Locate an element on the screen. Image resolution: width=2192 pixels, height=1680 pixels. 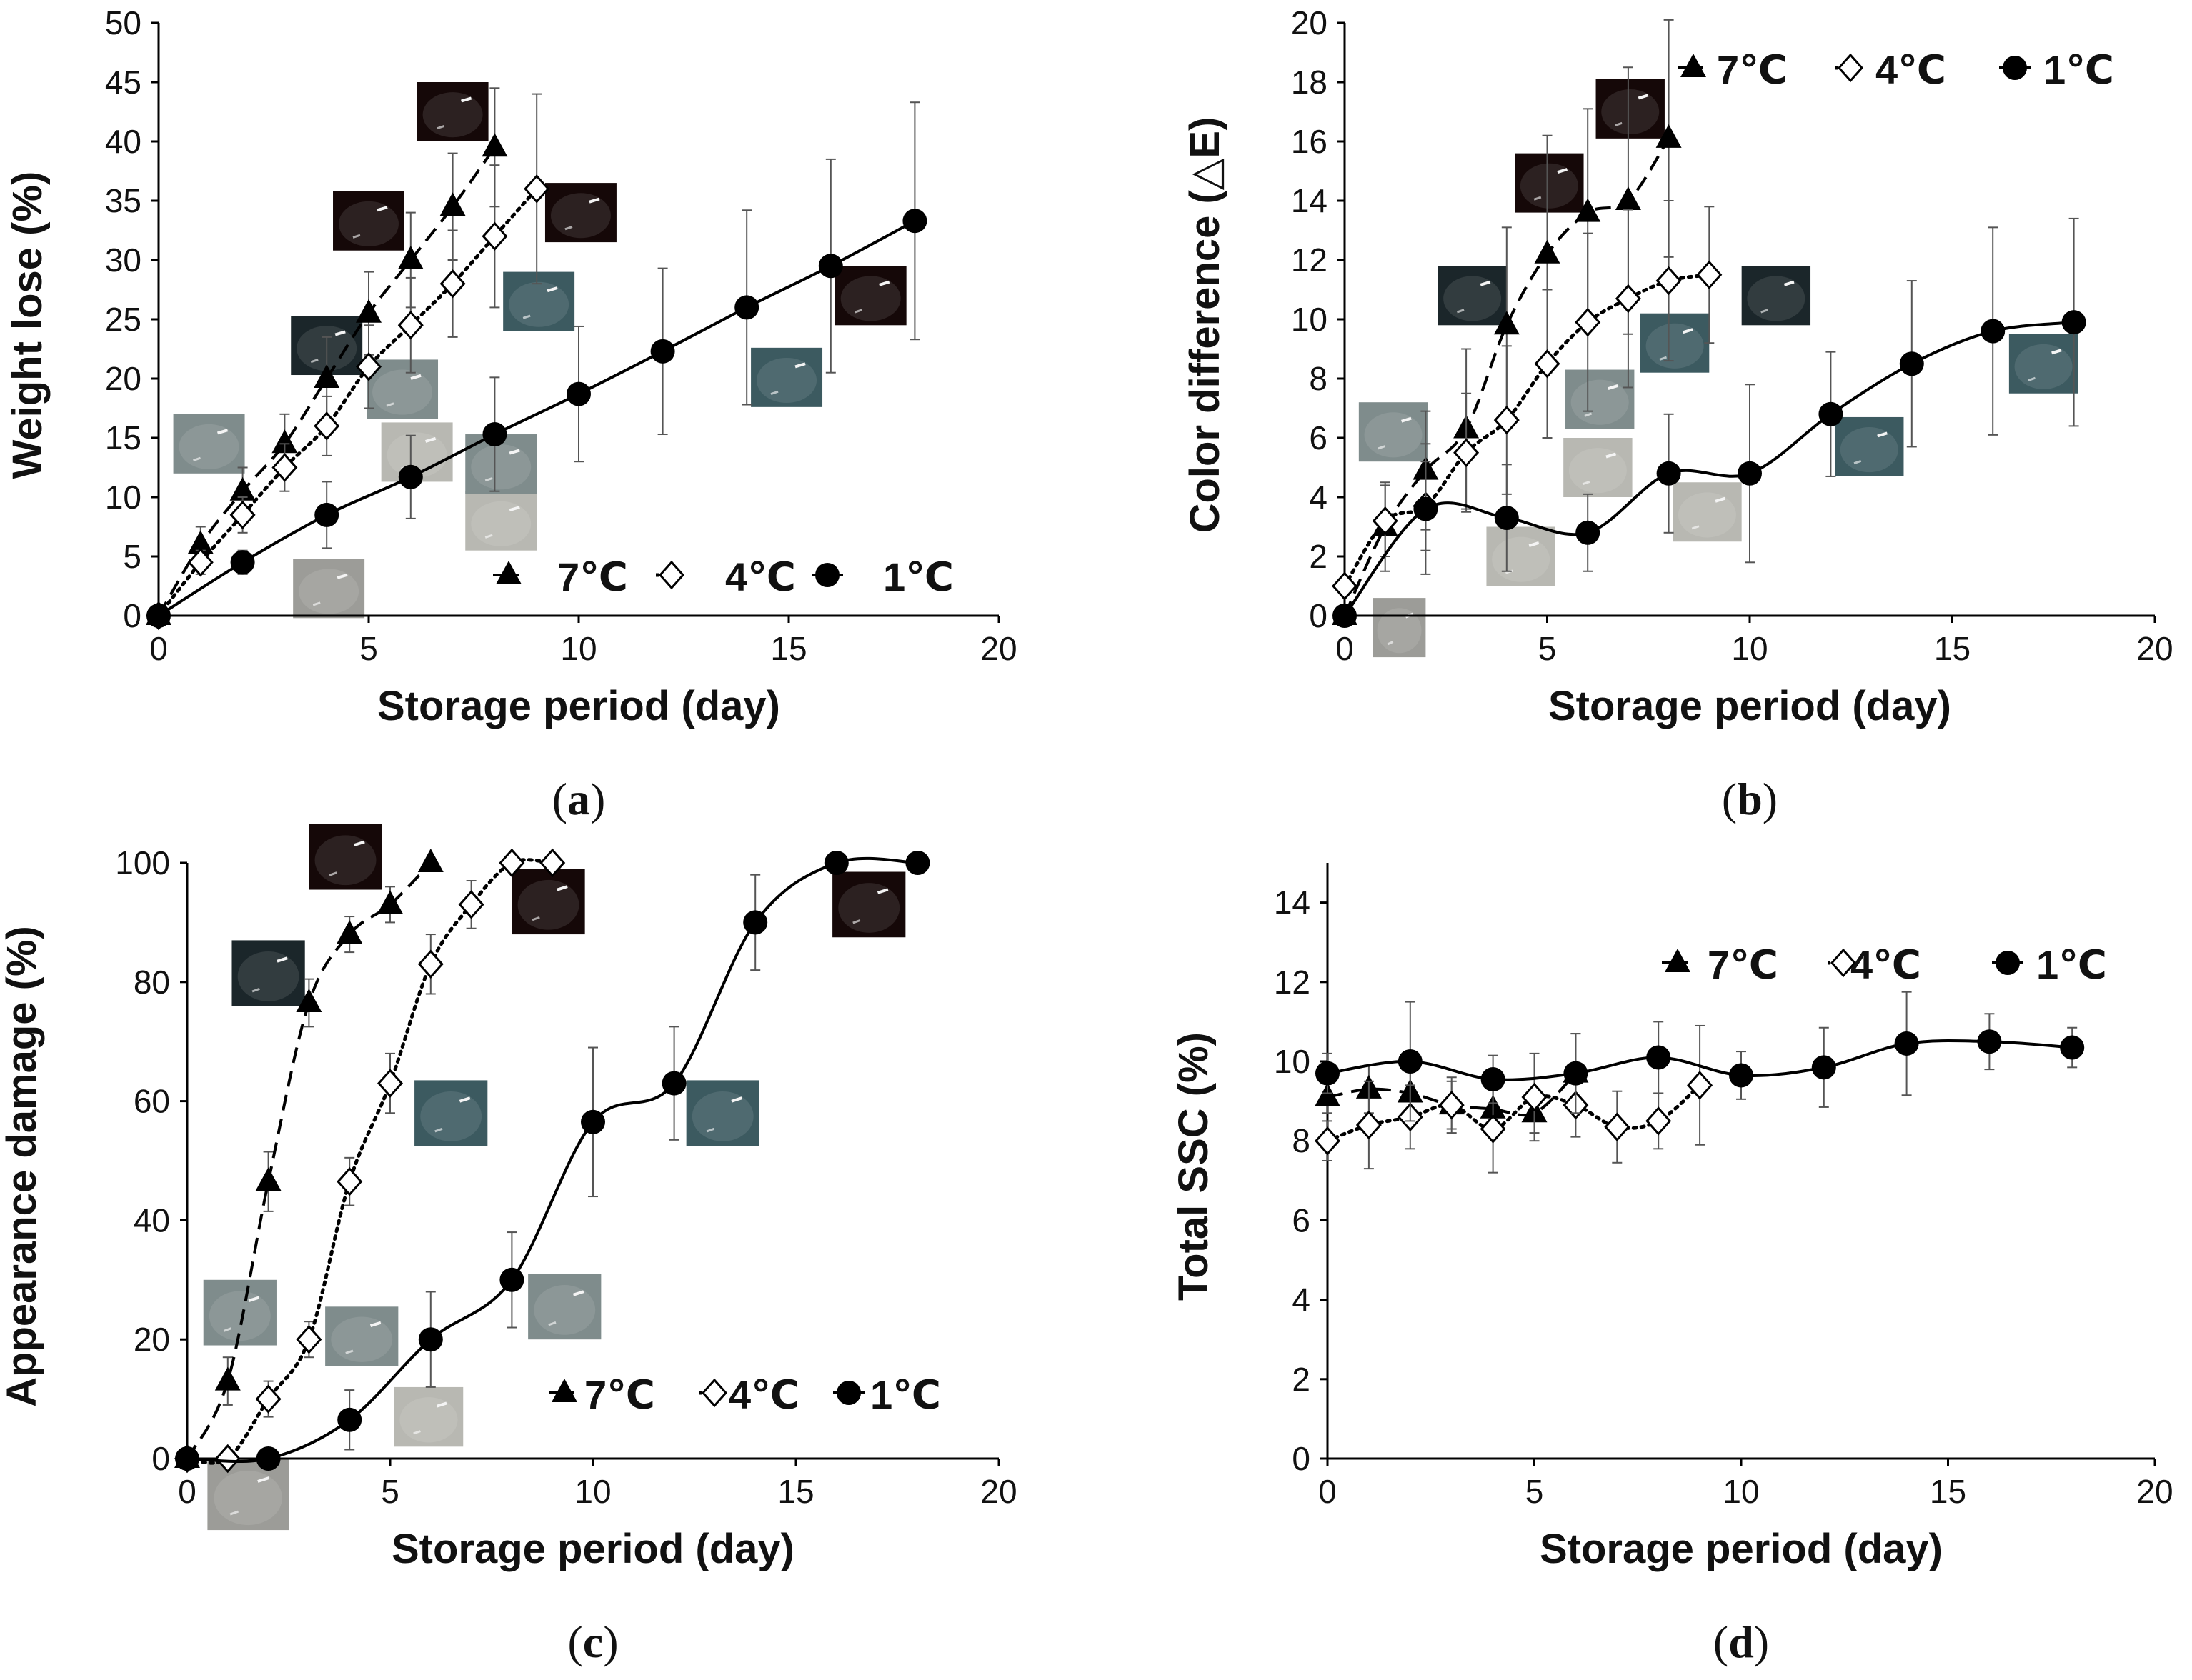
y-tick-label: 18 is located at coordinates (1309, 82).